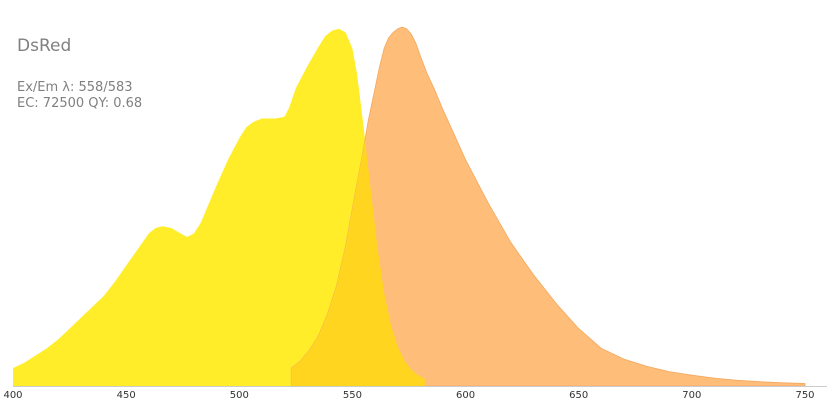 This screenshot has height=420, width=840. I want to click on x-tick-label: 550, so click(352, 395).